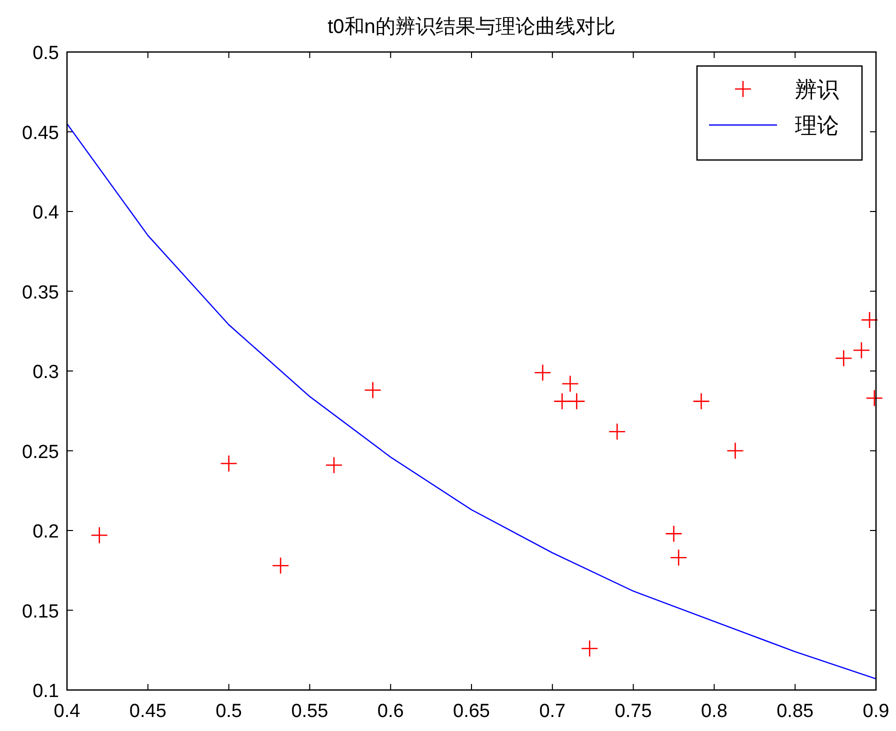 The image size is (896, 731). What do you see at coordinates (795, 711) in the screenshot?
I see `x-tick-label: 0.85` at bounding box center [795, 711].